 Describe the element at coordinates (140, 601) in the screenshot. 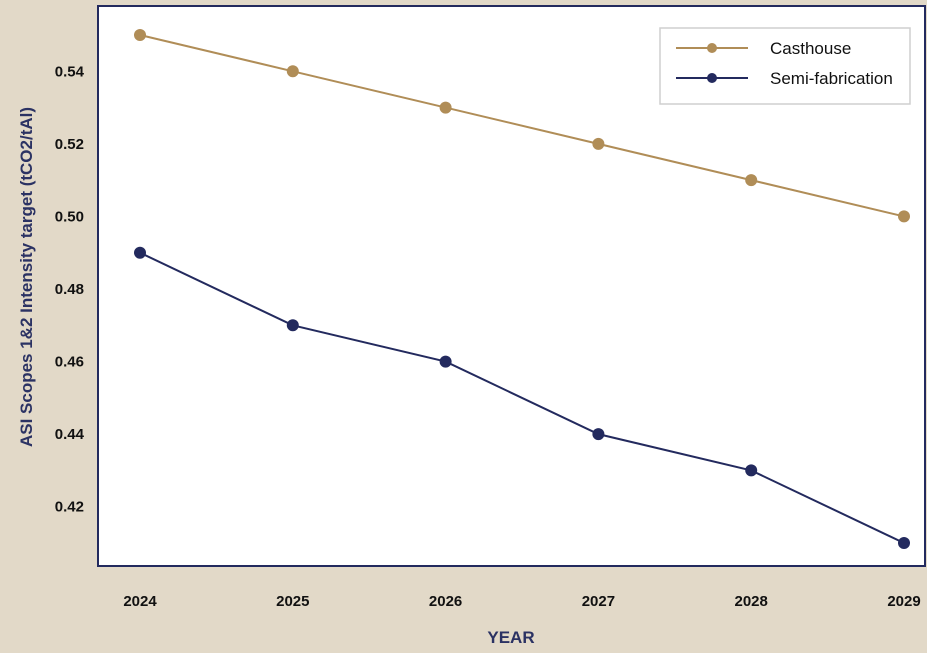

I see `x-tick-label: 2024` at that location.